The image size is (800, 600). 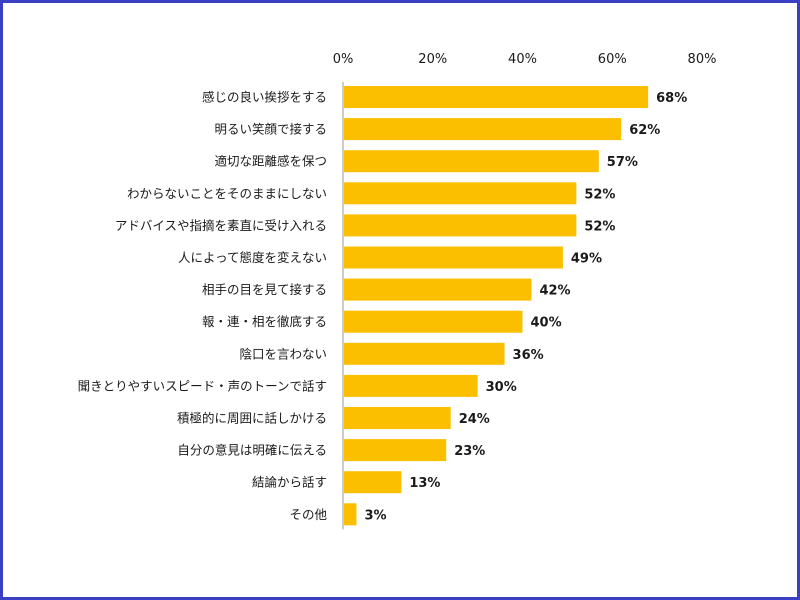 I want to click on category-label: 聞きとりやすいスピード・声のトーンで話す, so click(x=202, y=385).